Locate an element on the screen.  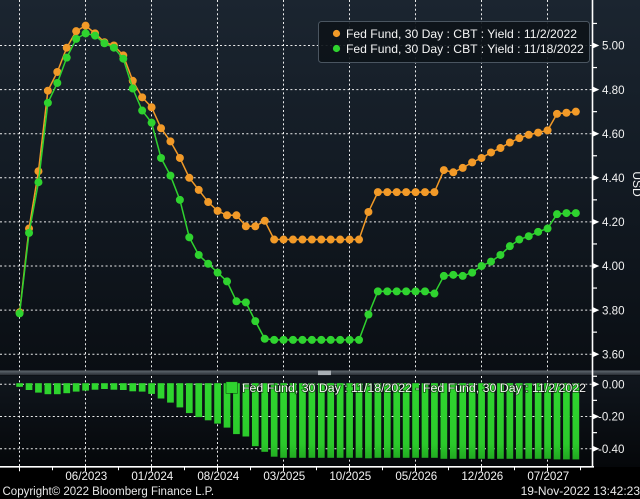
svg-text: 4.40 is located at coordinates (613, 178).